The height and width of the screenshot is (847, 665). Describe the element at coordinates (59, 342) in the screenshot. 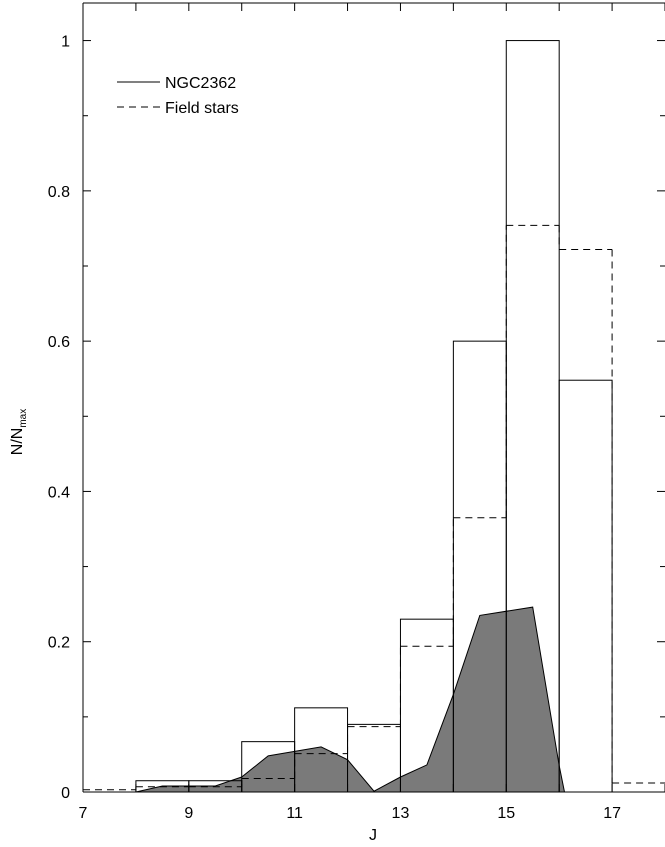

I see `y-tick-label-0.6: 0.6` at that location.